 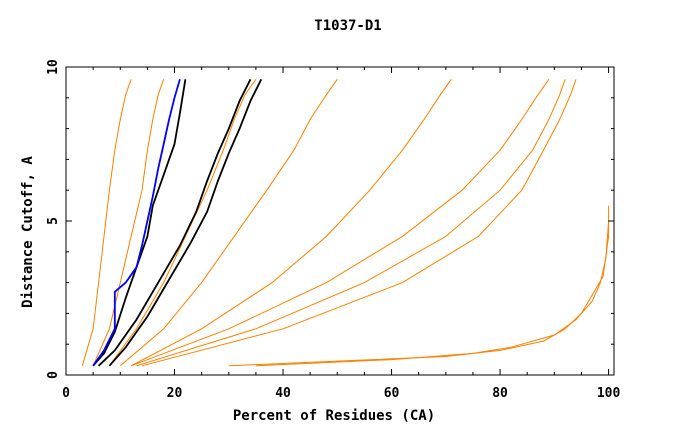 What do you see at coordinates (392, 393) in the screenshot?
I see `x-tick-label: 60` at bounding box center [392, 393].